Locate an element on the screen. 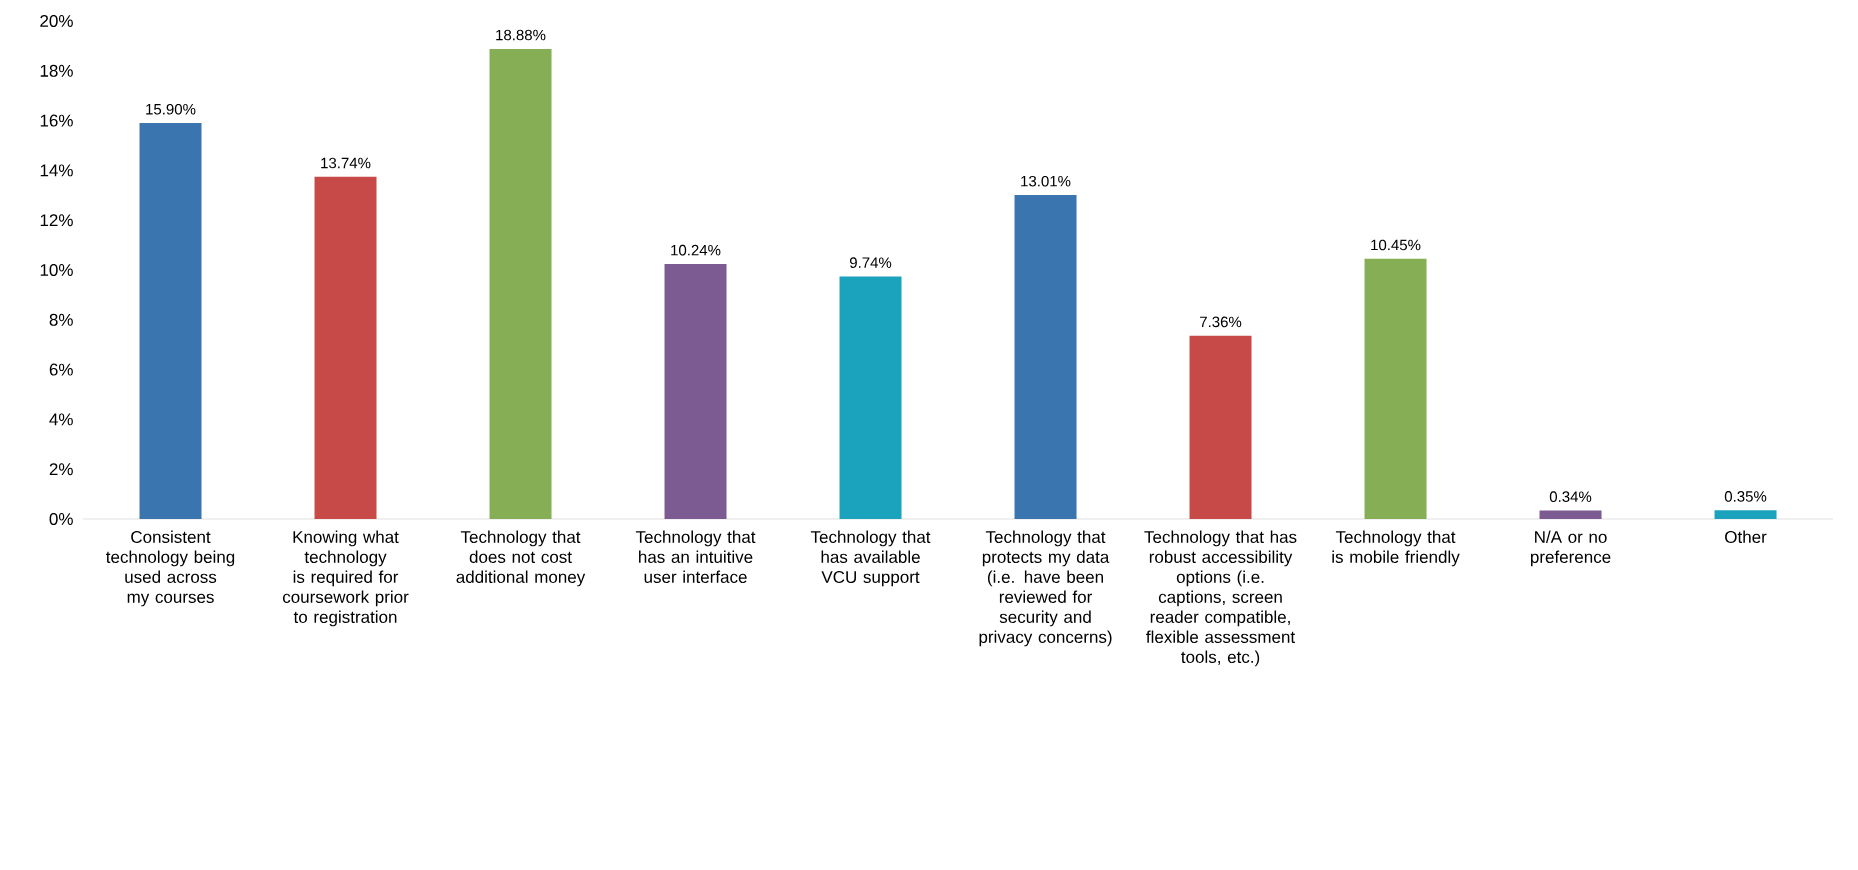  y-tick-label: 18% is located at coordinates (56, 70).